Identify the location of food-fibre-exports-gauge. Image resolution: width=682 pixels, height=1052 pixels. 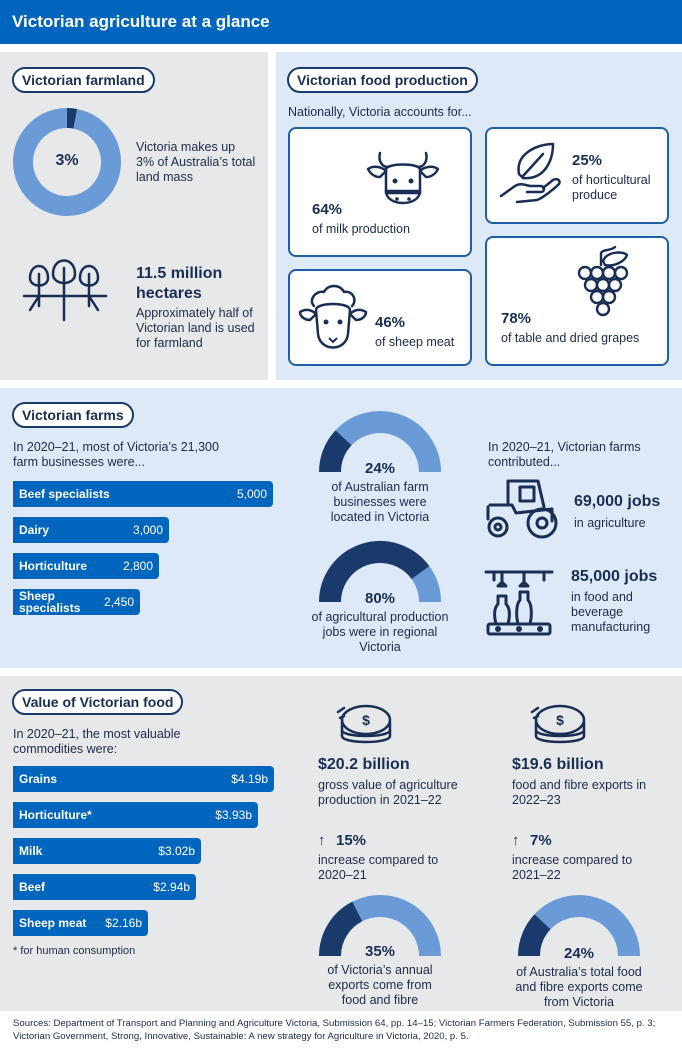
(579, 926).